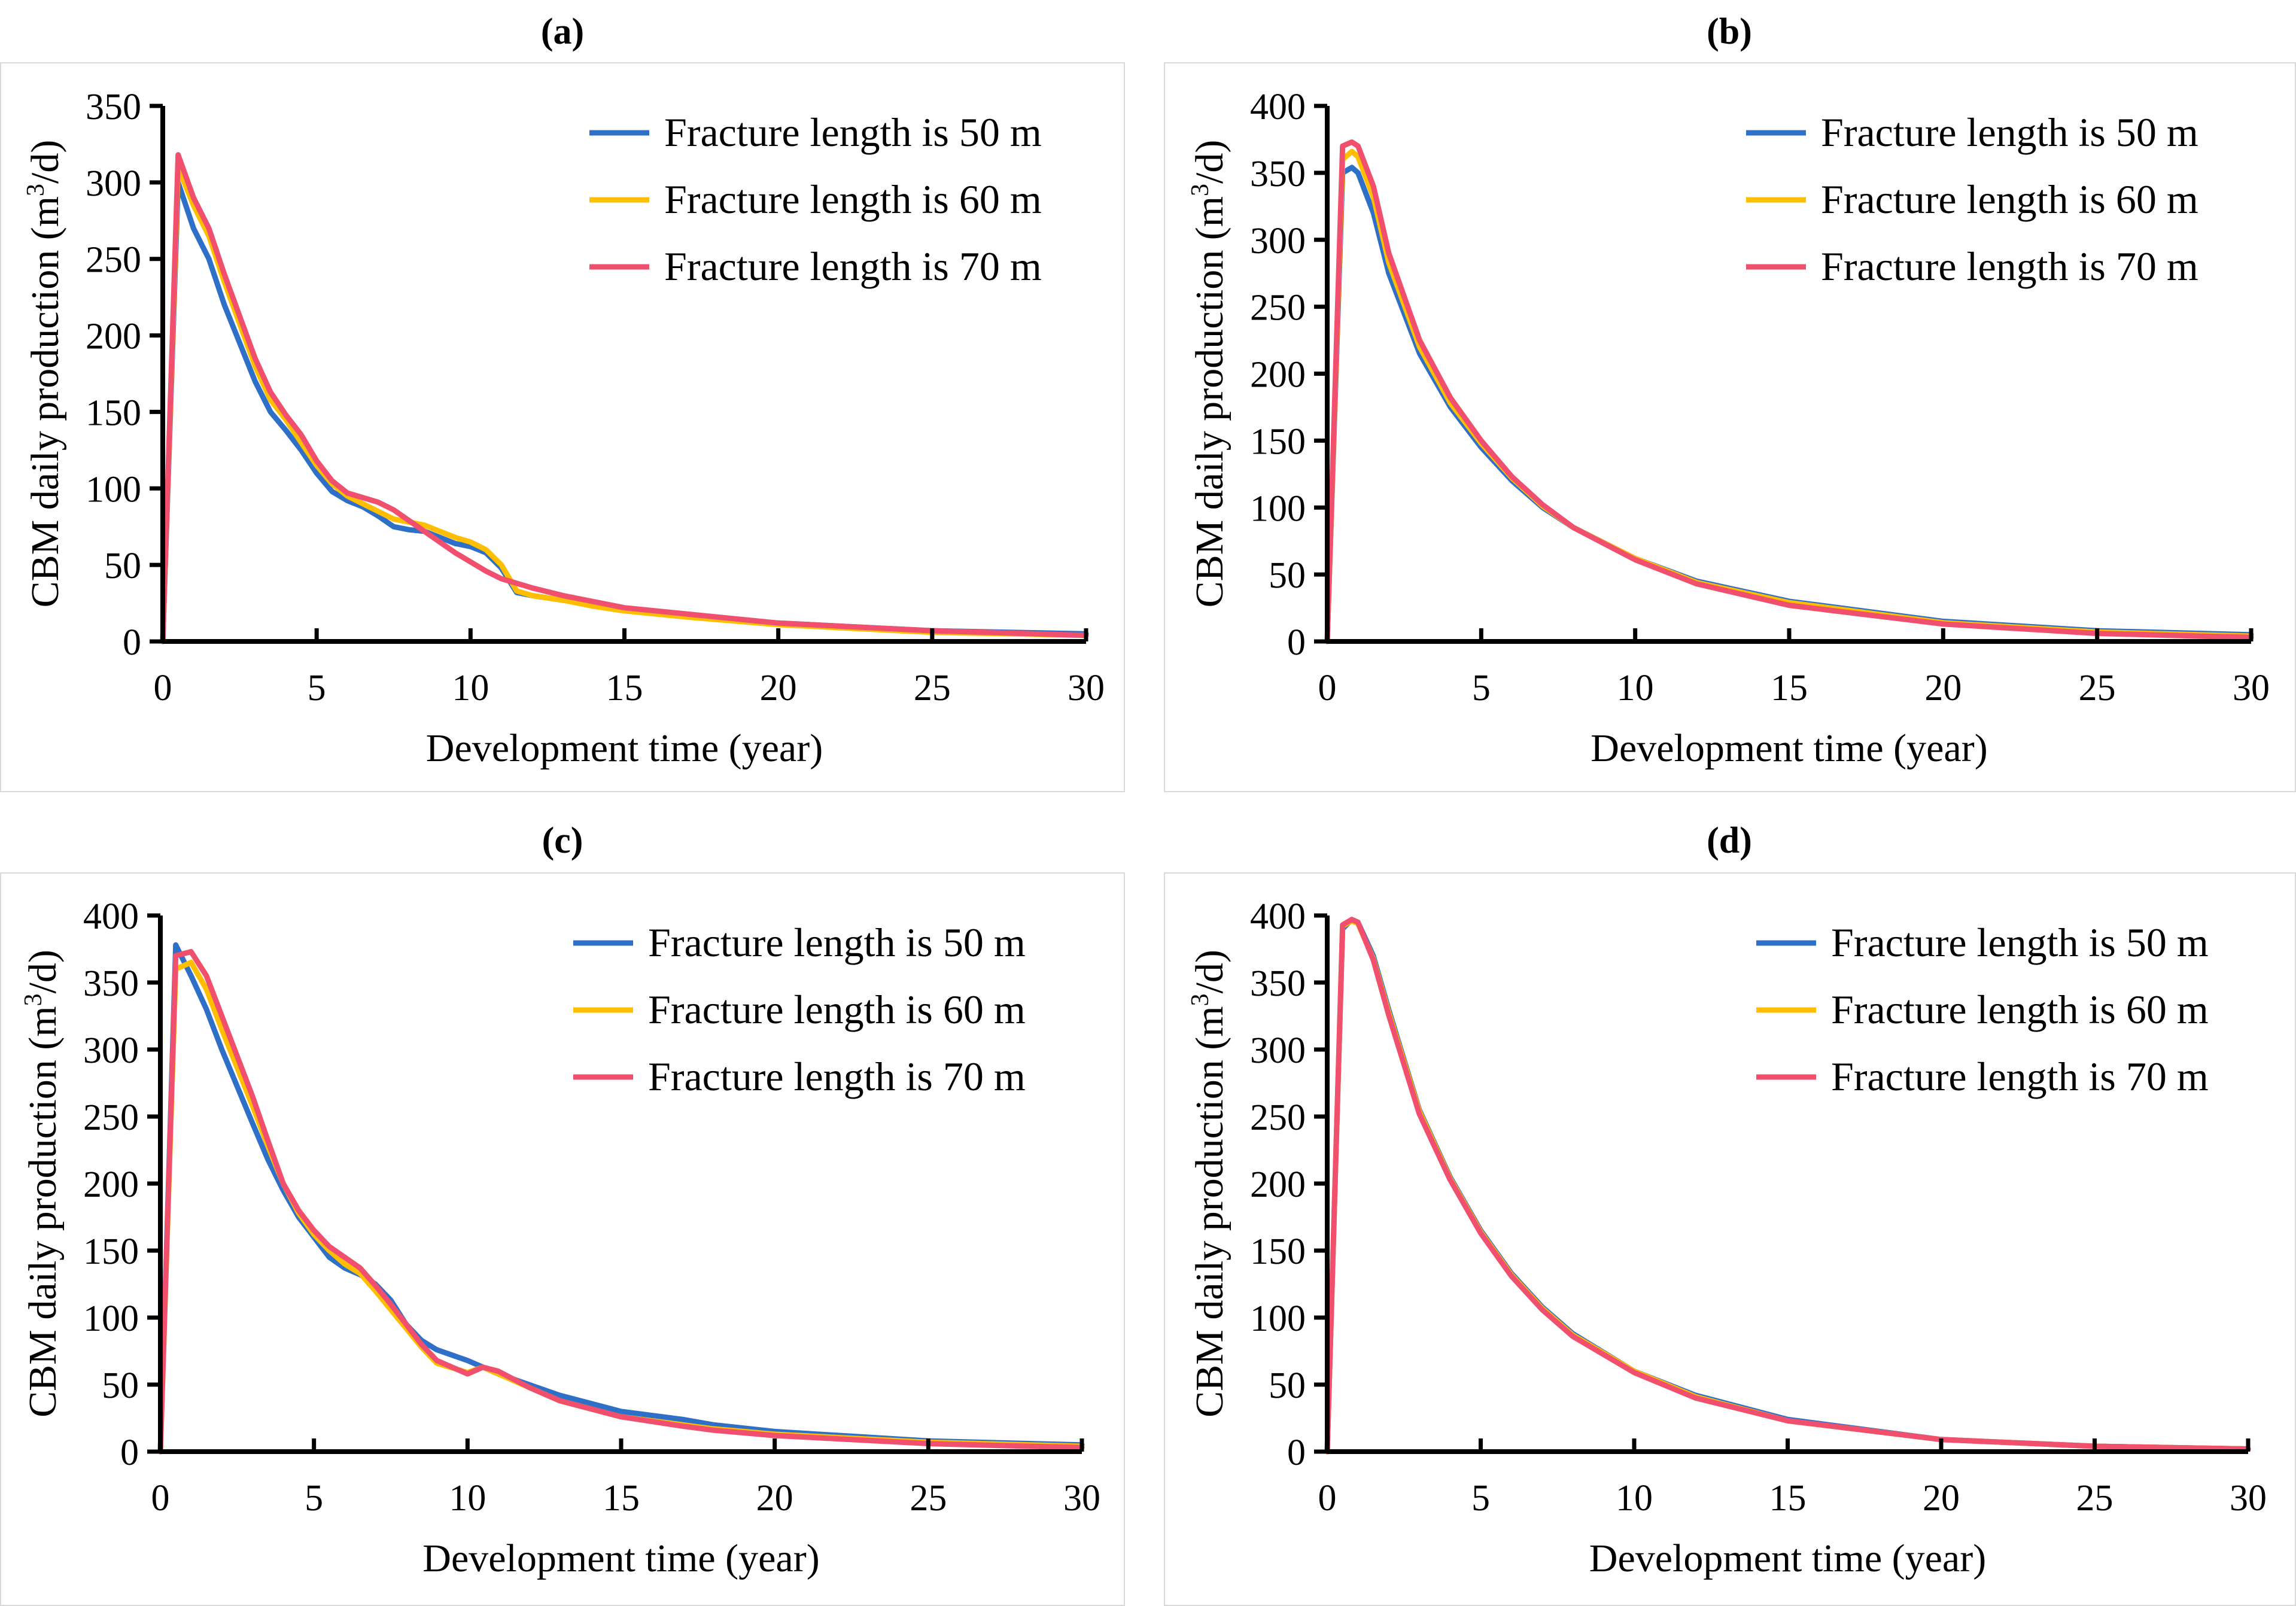 The height and width of the screenshot is (1606, 2296). I want to click on y-tick-label-a: 100, so click(114, 489).